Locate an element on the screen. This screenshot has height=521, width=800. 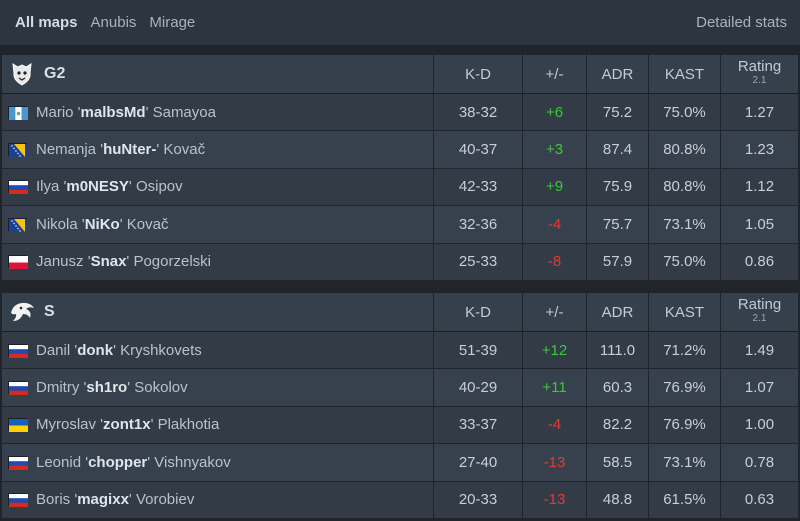
rating-value: 0.63 is located at coordinates (759, 499).